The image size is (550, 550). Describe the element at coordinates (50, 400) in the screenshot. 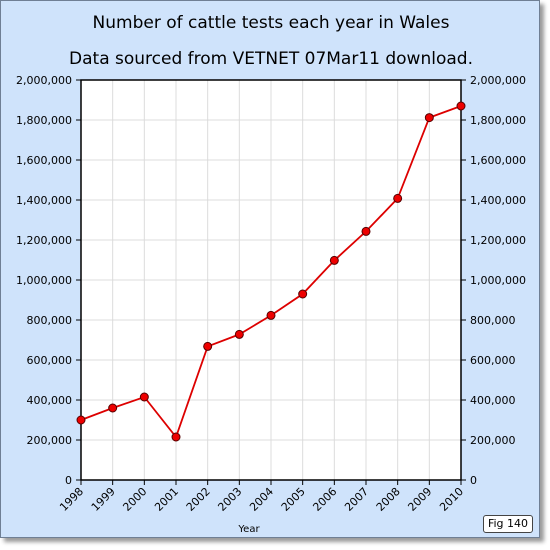

I see `y-tick-label-left: 400,000` at that location.